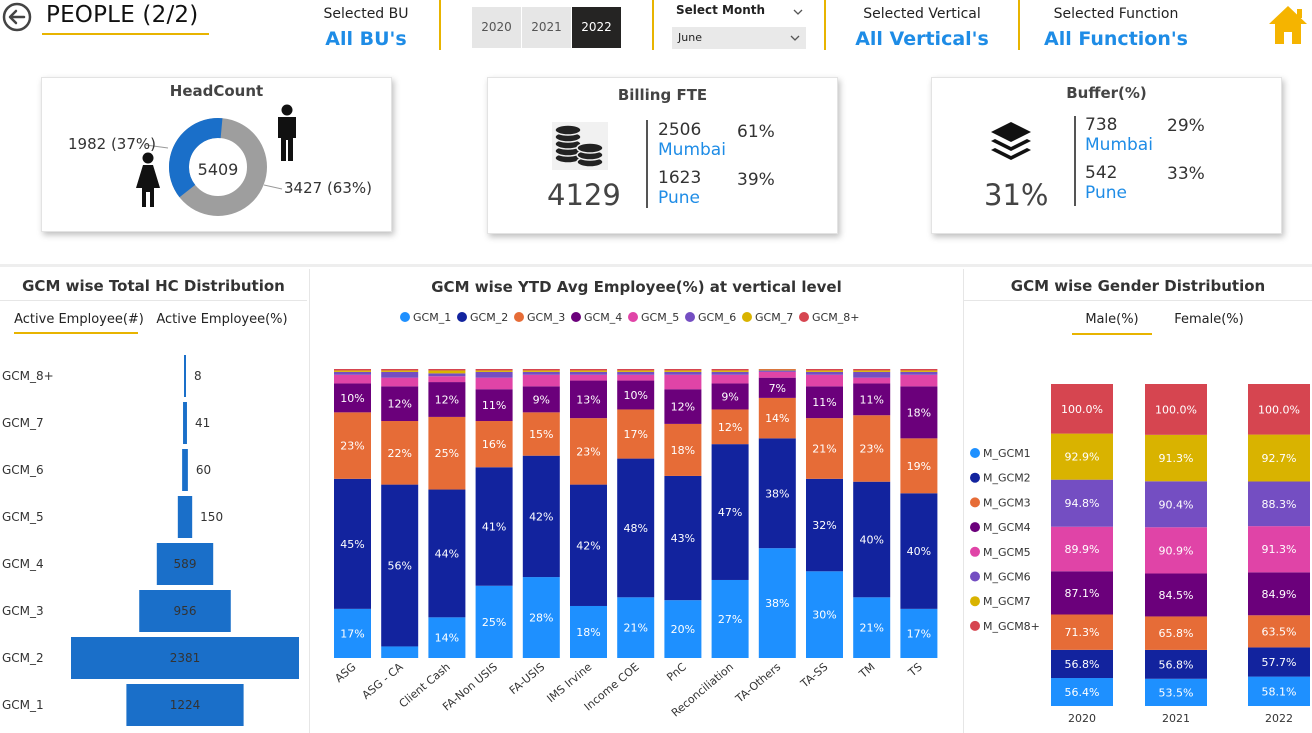 The height and width of the screenshot is (733, 1312). I want to click on stacked-data-label: 14%, so click(777, 418).